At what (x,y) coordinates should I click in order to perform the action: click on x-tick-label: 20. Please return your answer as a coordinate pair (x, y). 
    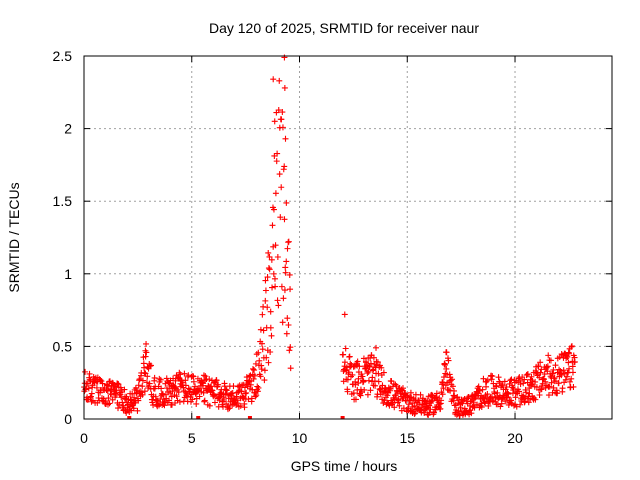
    Looking at the image, I should click on (515, 438).